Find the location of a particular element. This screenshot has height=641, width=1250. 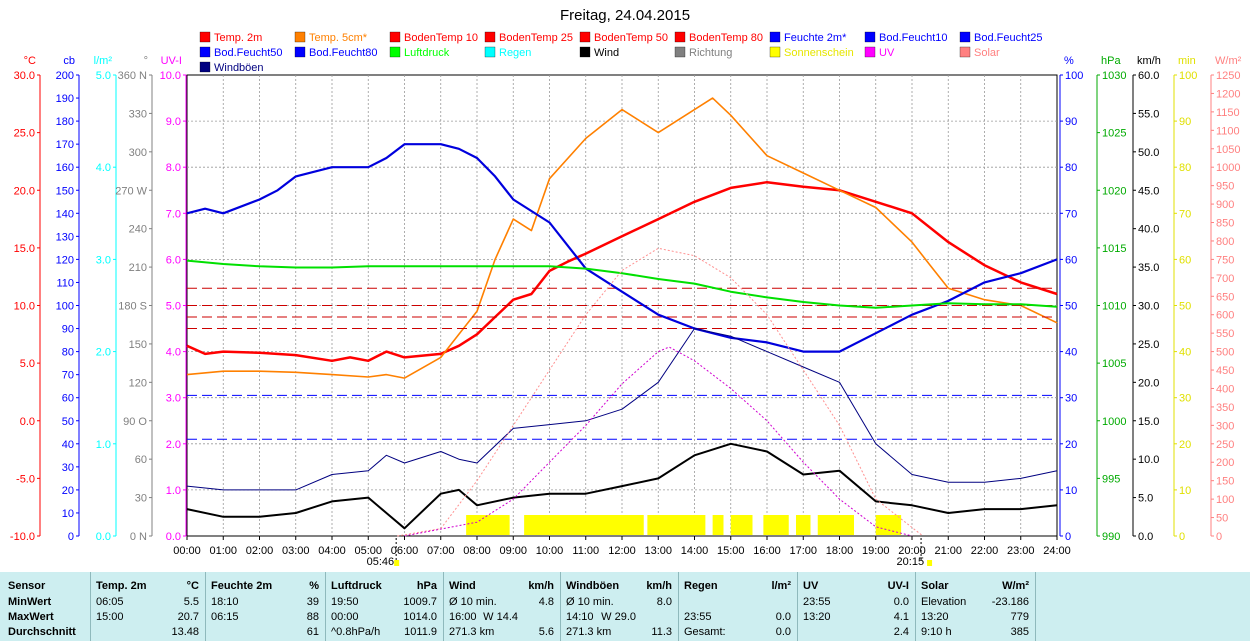

axis-tick-label: 100 is located at coordinates (65, 307).